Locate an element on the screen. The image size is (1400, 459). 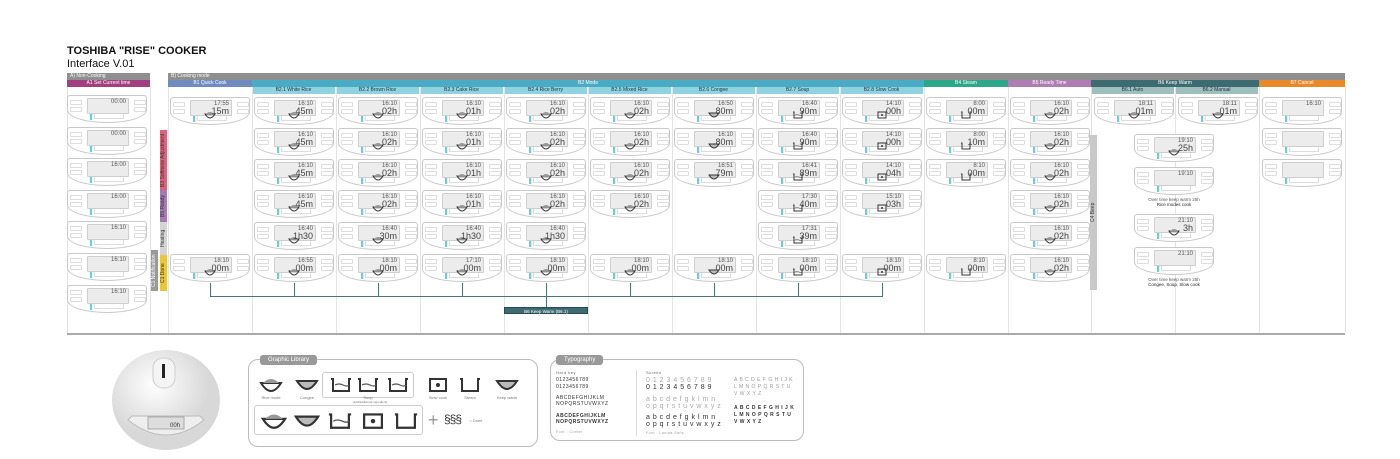
display-panel-soup: 17:31 39m is located at coordinates (798, 236).